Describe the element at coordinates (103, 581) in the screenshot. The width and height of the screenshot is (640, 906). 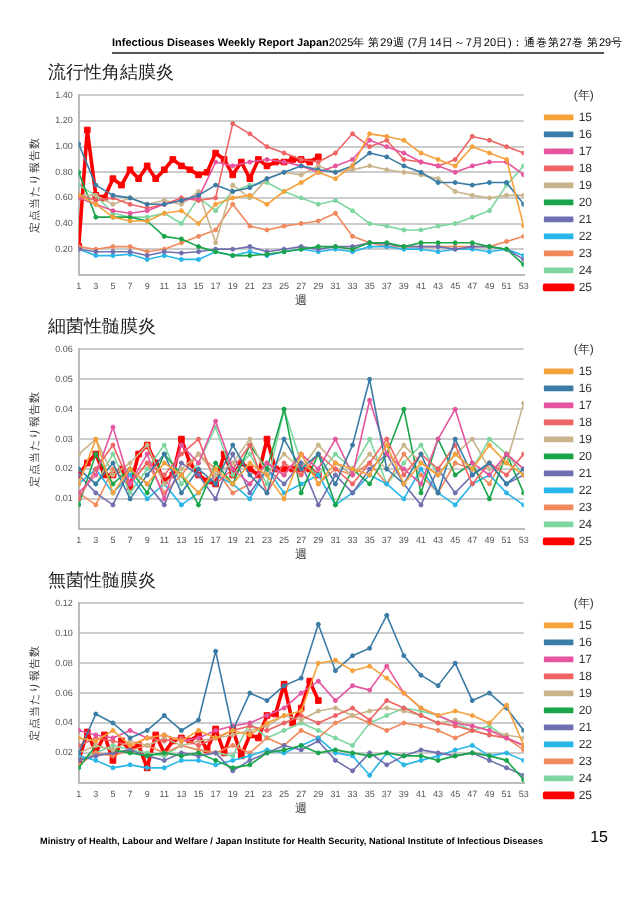
I see `chart-title: 無菌性髄膜炎` at that location.